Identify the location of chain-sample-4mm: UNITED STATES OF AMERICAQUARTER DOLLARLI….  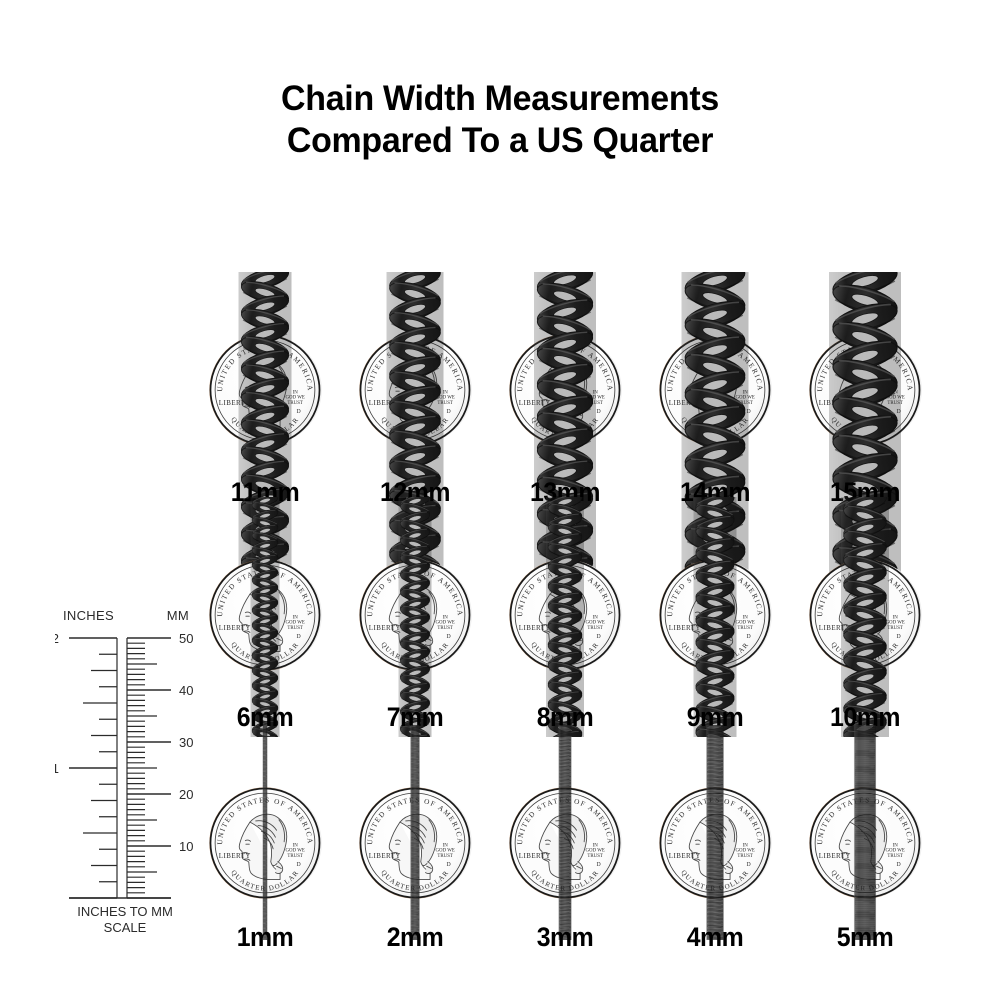
(715, 862).